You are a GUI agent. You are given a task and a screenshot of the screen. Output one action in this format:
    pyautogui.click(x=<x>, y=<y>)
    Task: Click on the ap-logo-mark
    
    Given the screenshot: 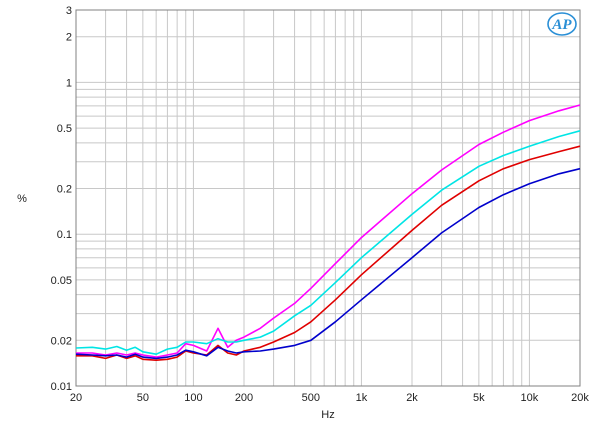 What is the action you would take?
    pyautogui.click(x=562, y=24)
    